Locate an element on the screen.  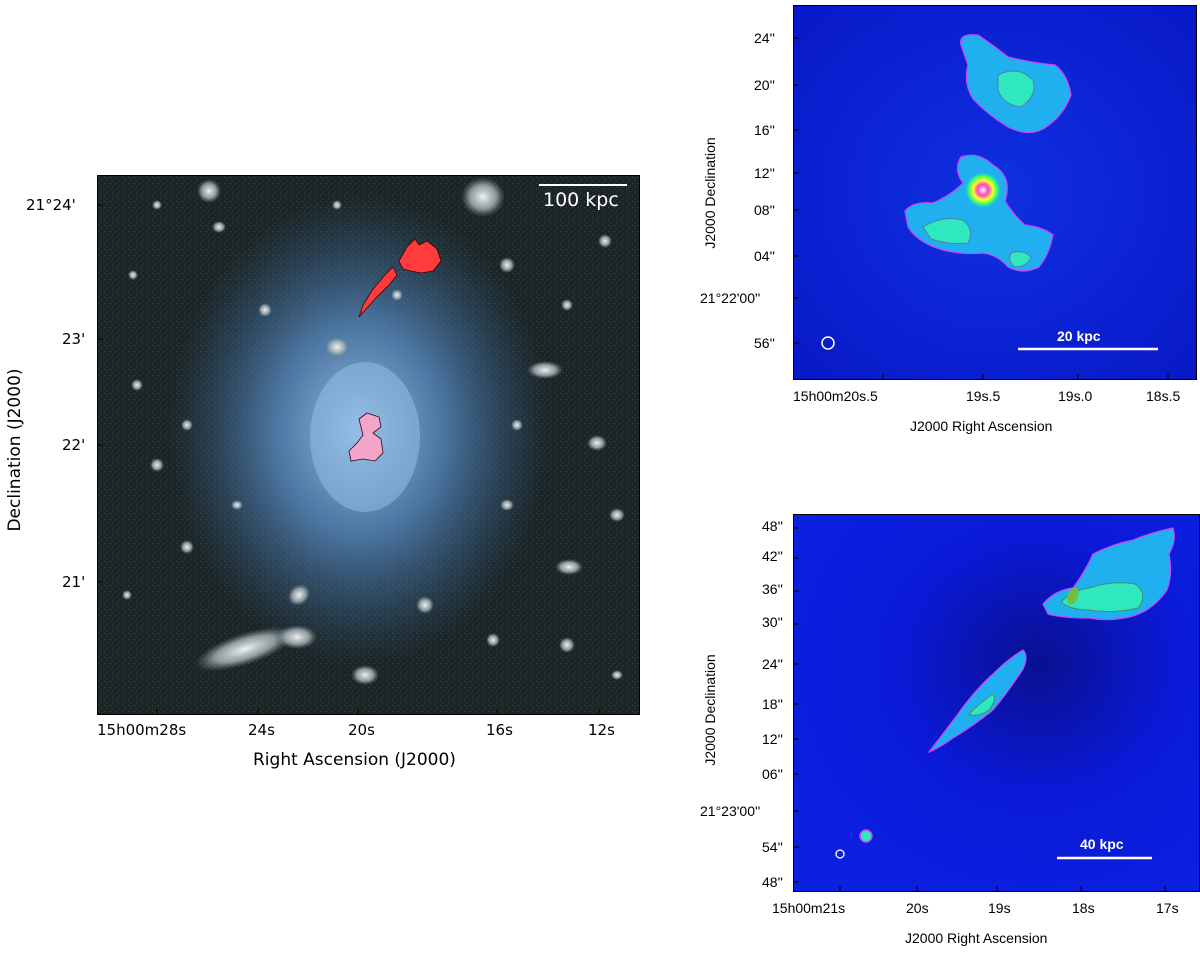
y-tick-11: 48'' is located at coordinates (772, 882).